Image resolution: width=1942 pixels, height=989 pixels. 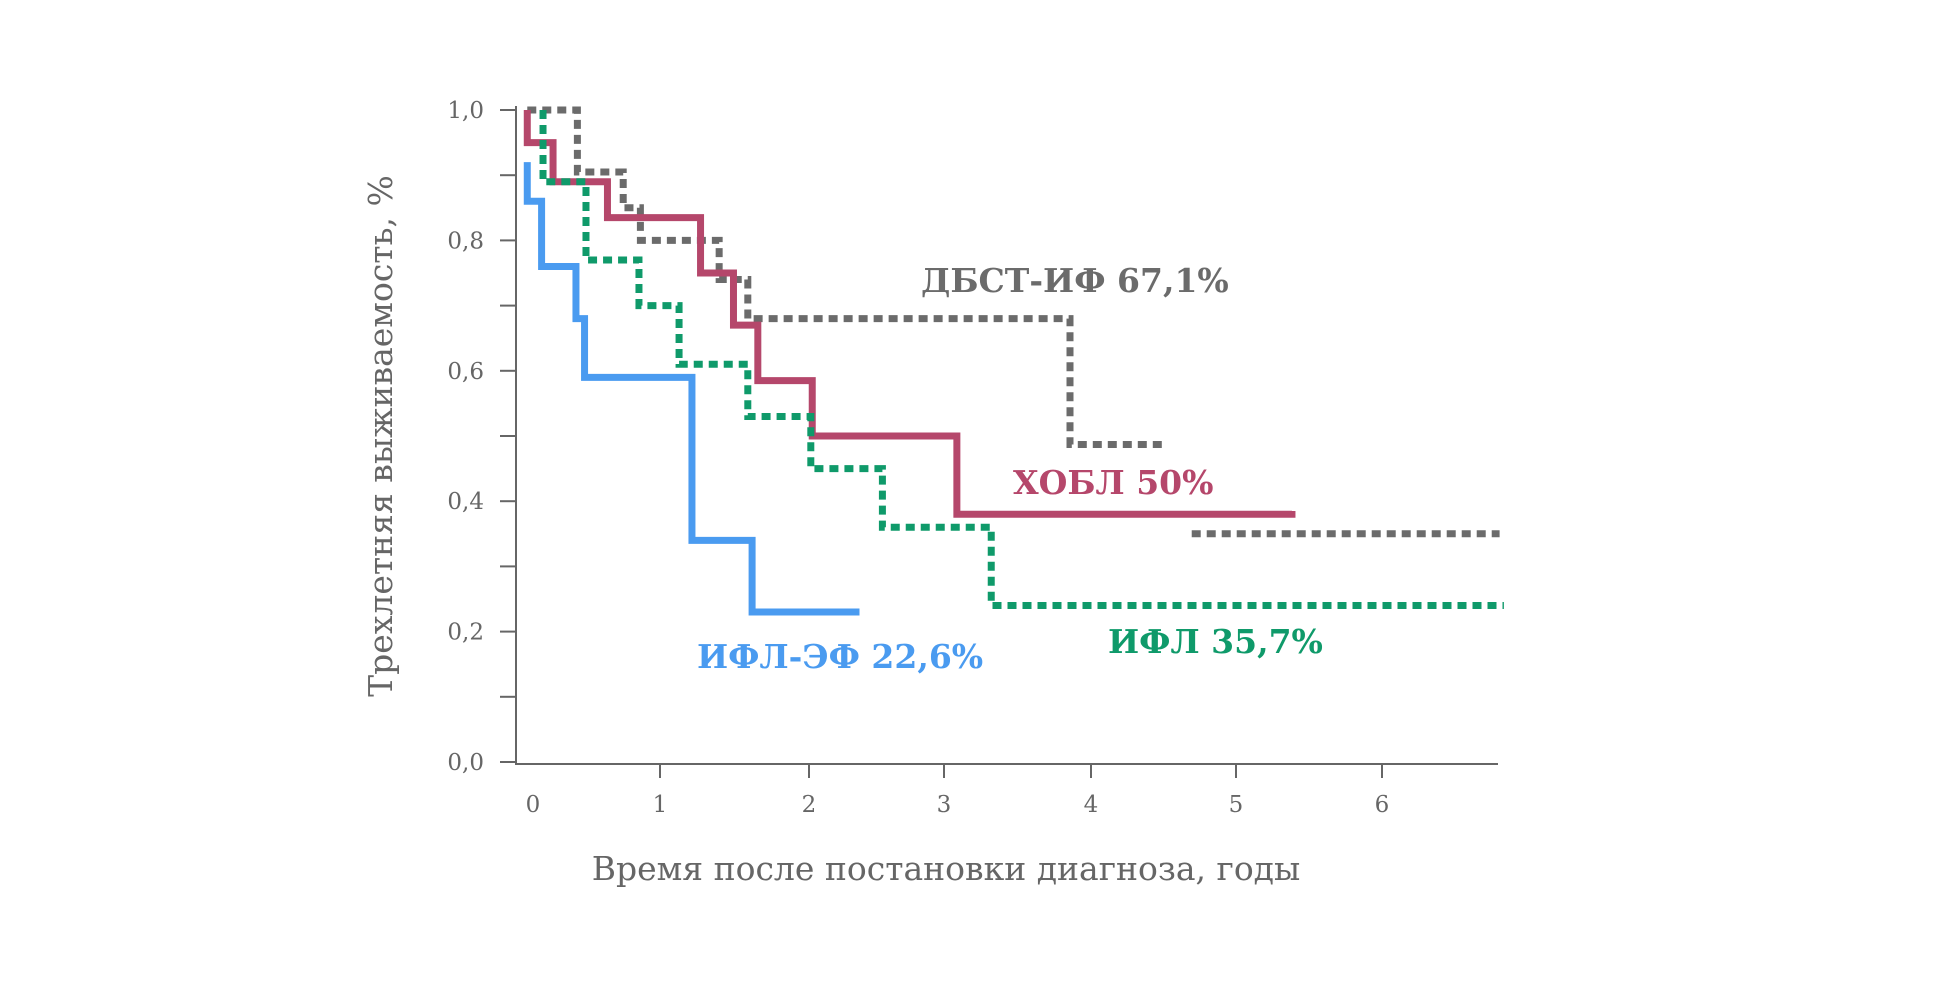 I want to click on y-tick-label: 0,8, so click(x=465, y=241).